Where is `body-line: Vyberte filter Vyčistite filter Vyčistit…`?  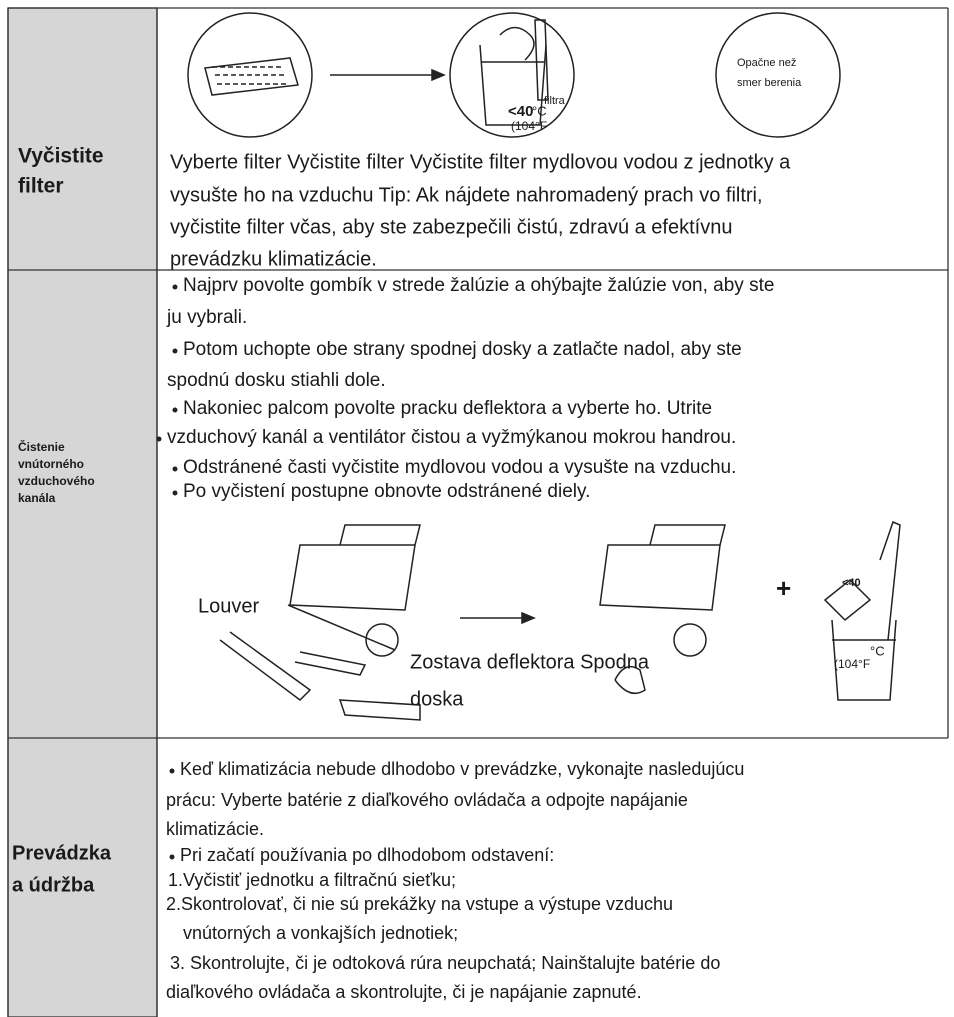 body-line: Vyberte filter Vyčistite filter Vyčistit… is located at coordinates (480, 162).